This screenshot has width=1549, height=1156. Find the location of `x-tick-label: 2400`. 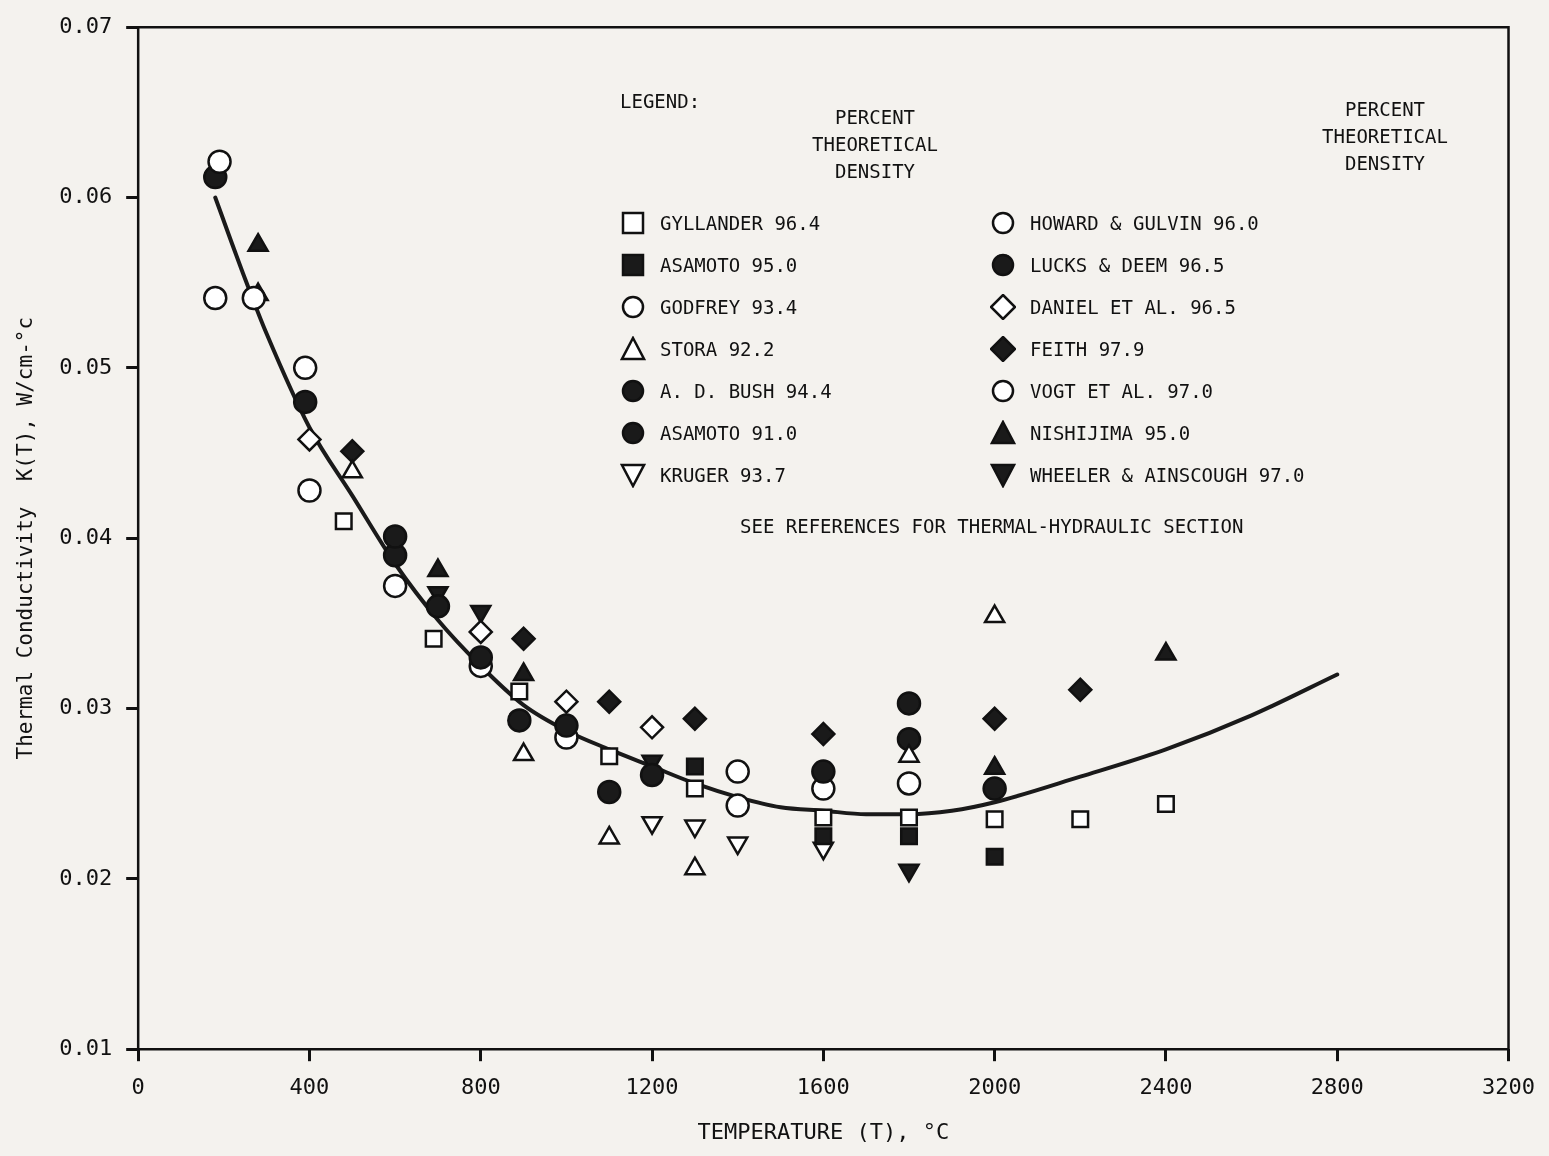

x-tick-label: 2400 is located at coordinates (1166, 1087).